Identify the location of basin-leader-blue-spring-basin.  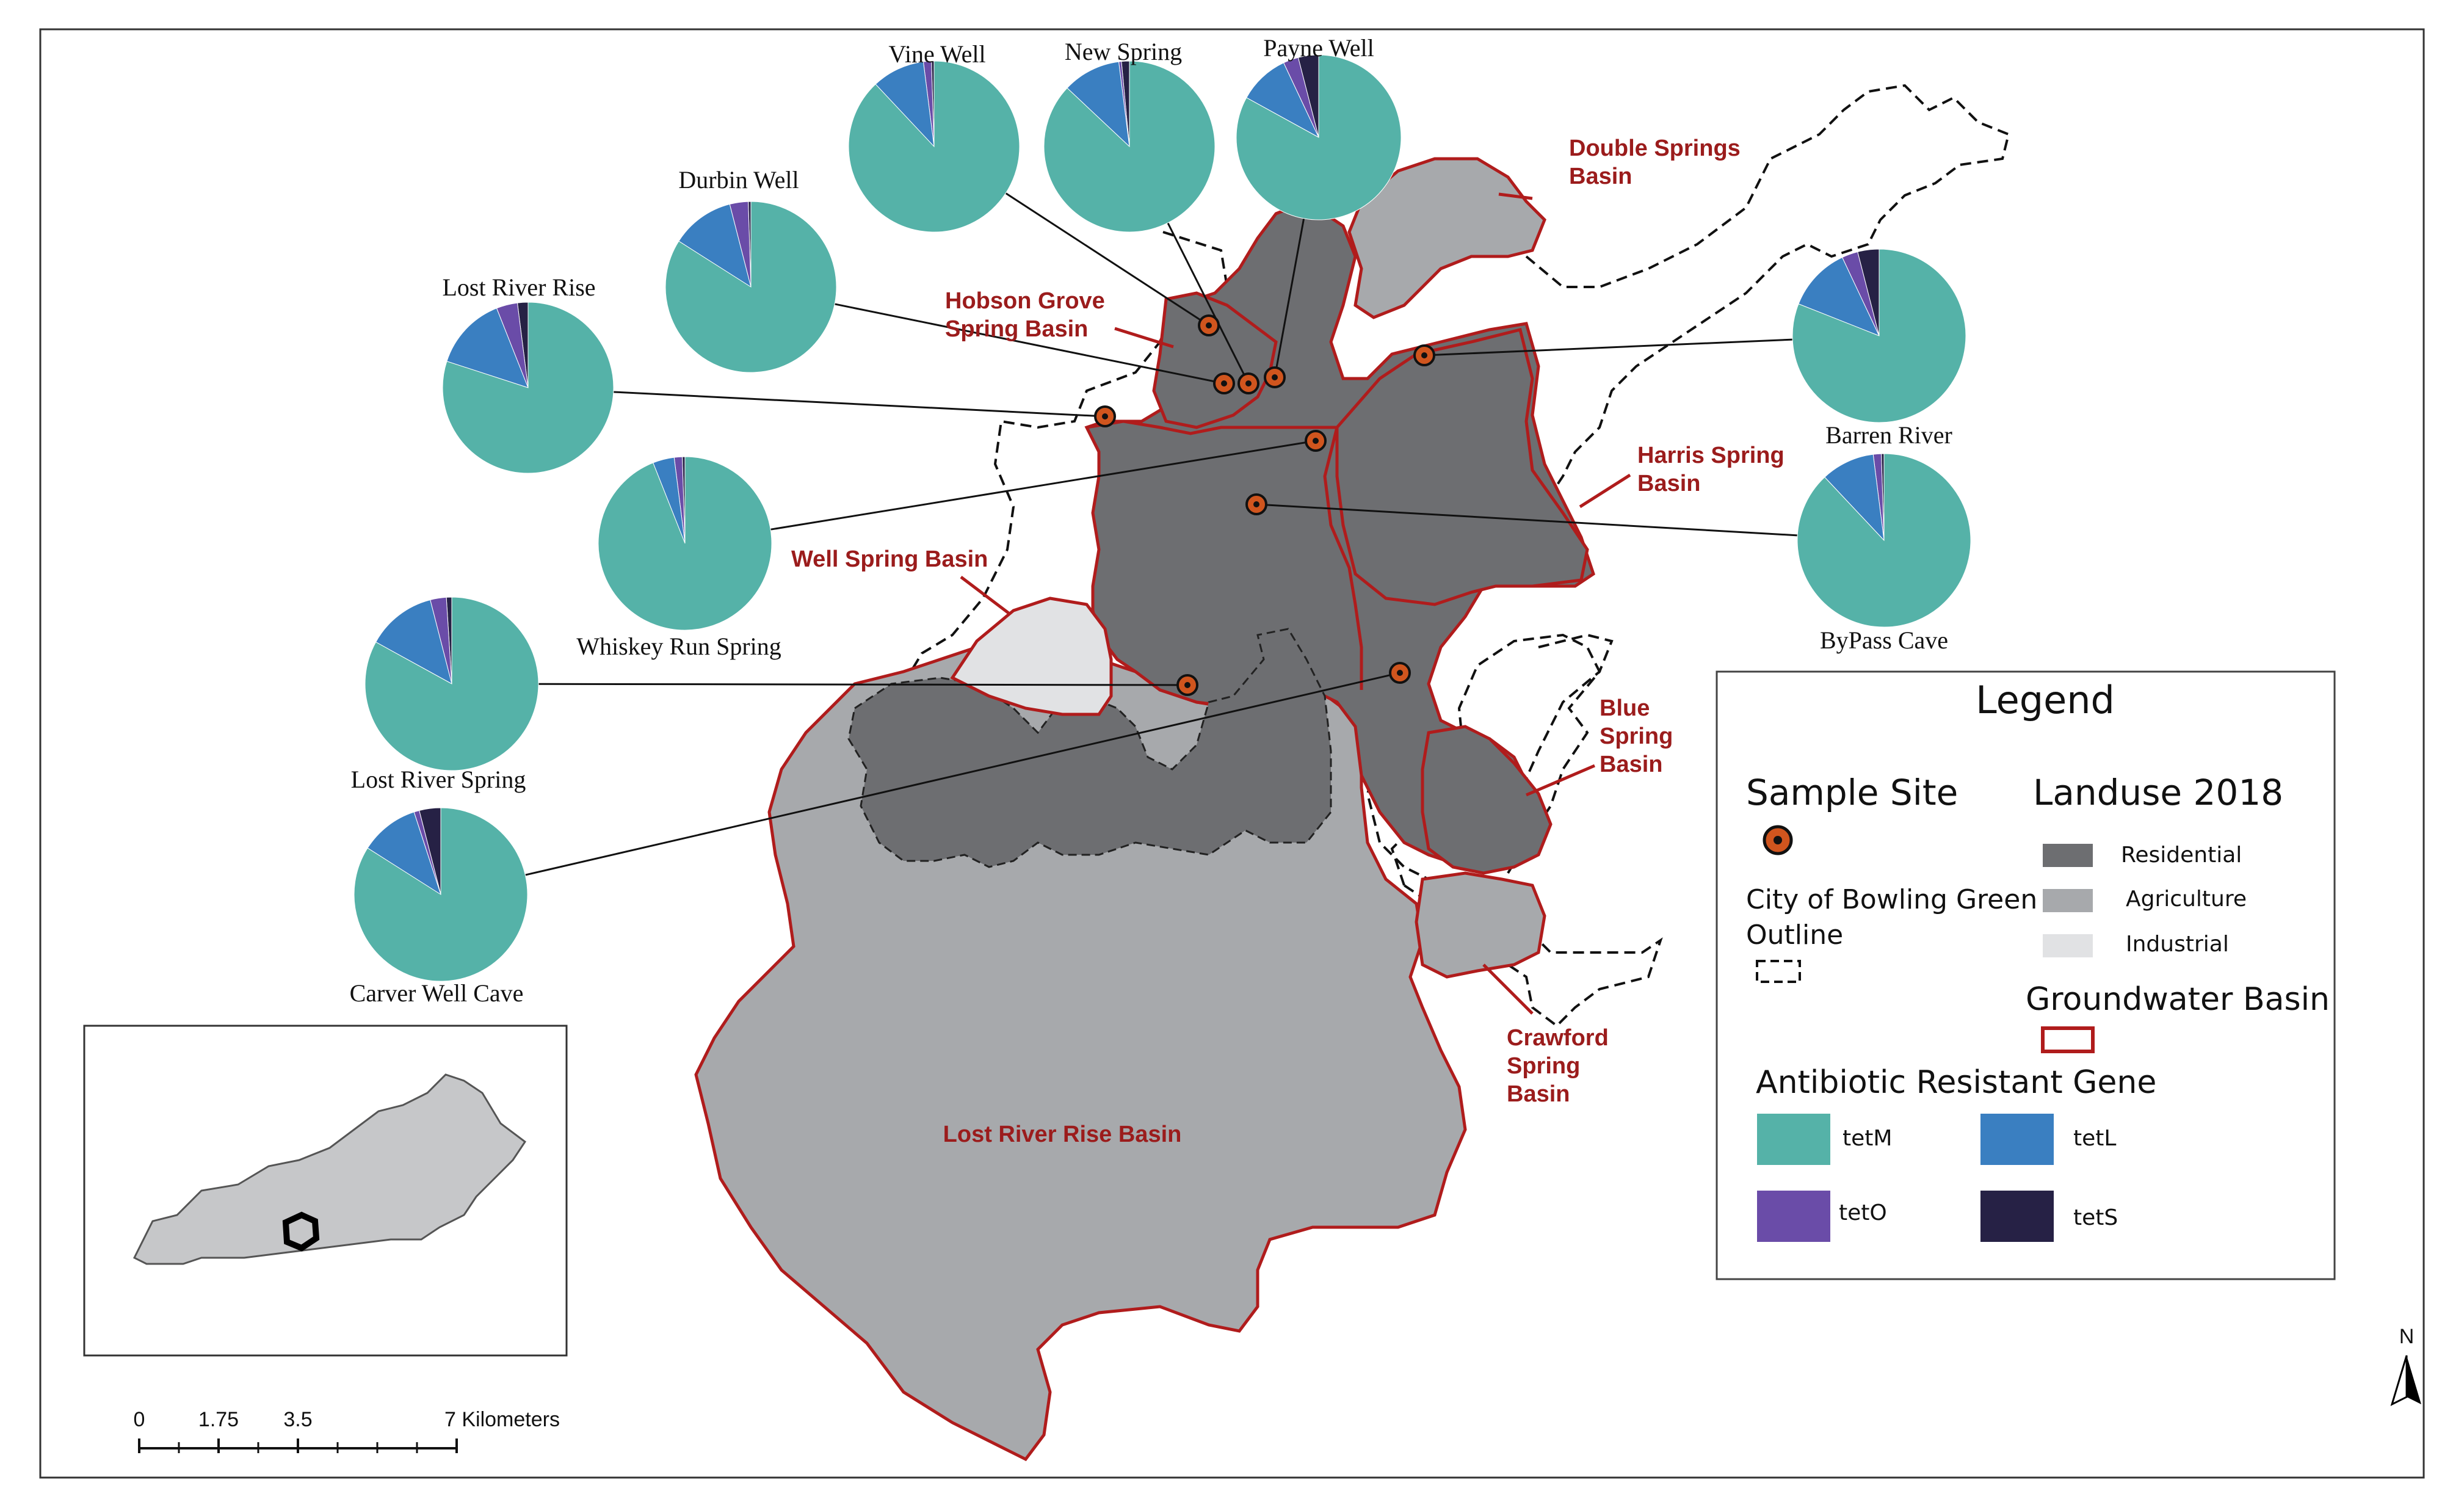
(1560, 780).